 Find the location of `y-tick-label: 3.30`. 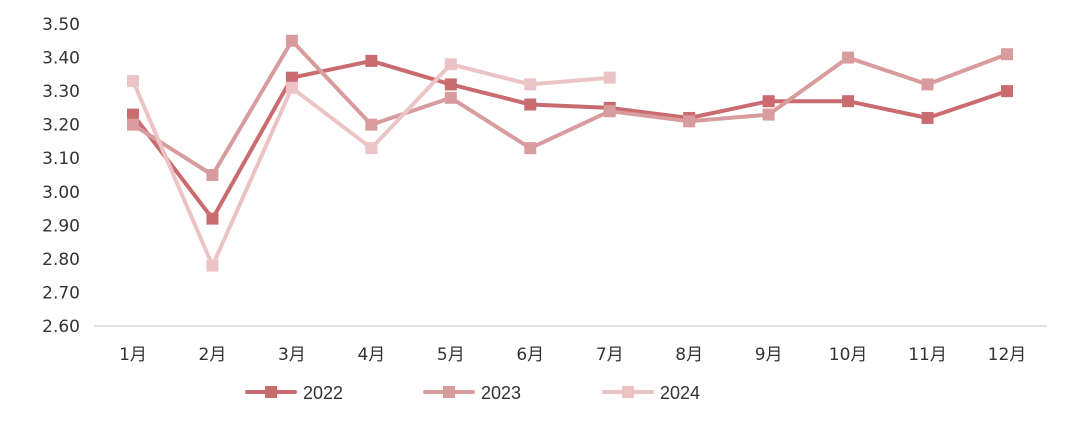

y-tick-label: 3.30 is located at coordinates (61, 92).